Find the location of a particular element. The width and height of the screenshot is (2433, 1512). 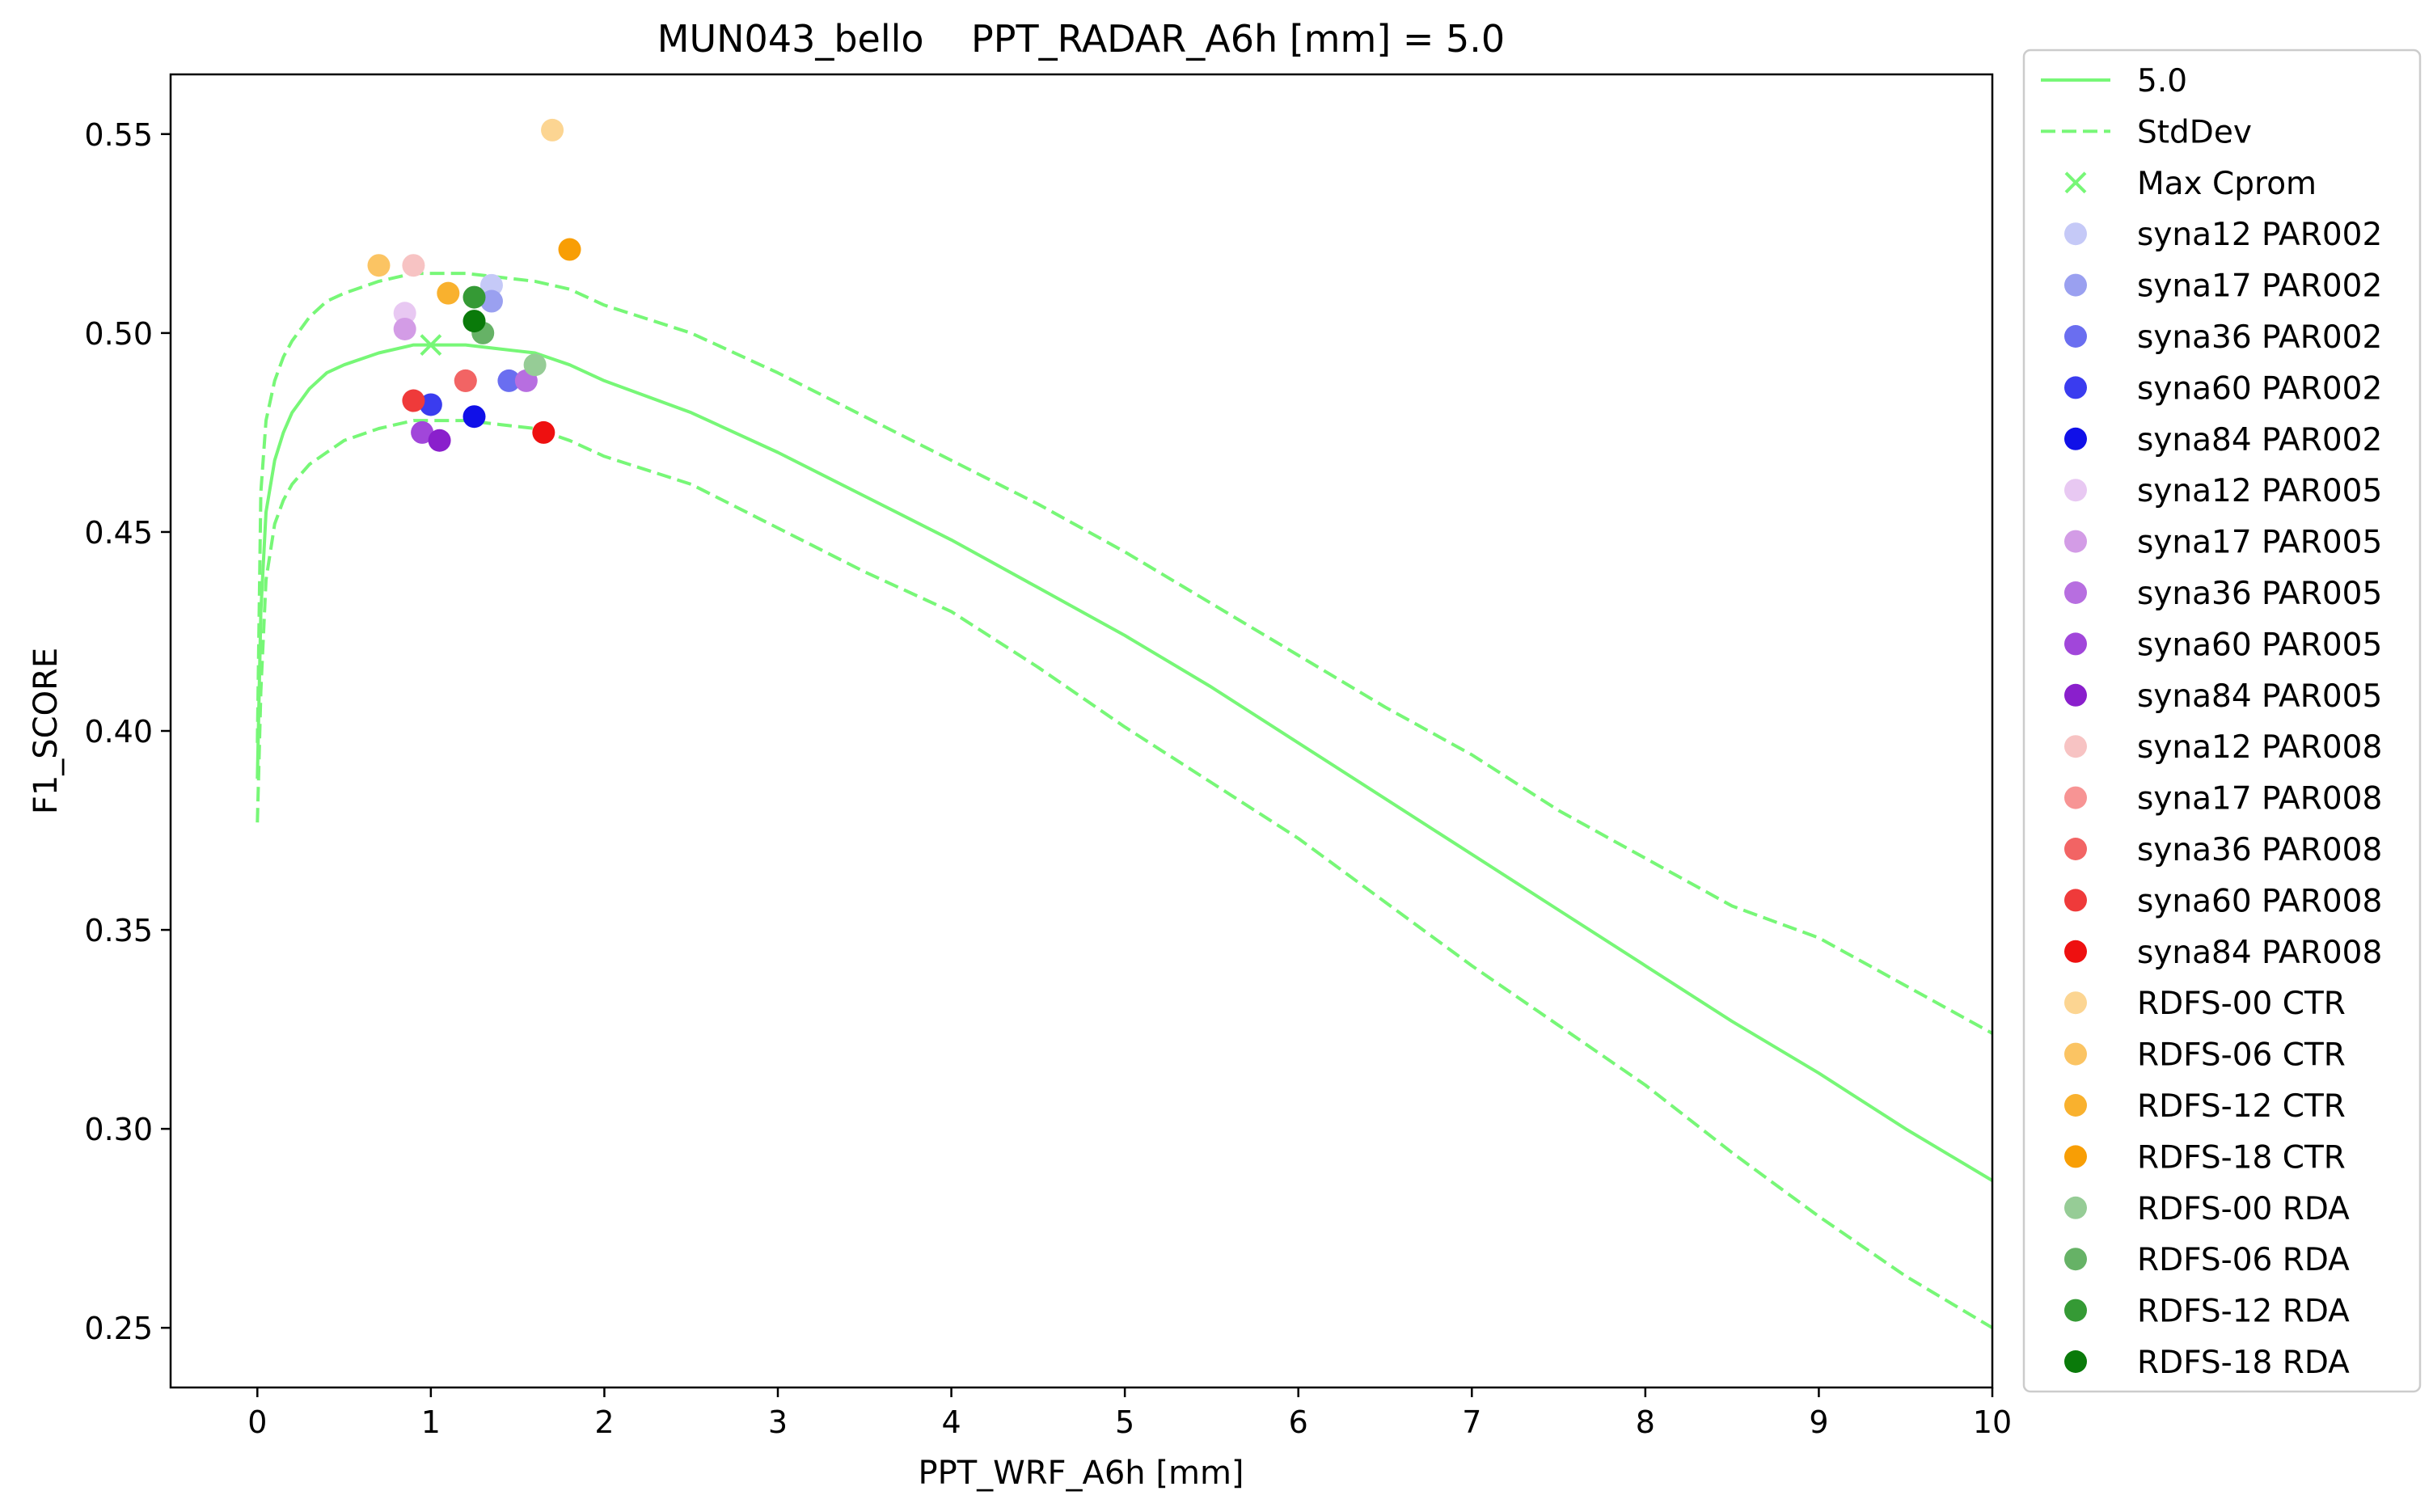

legend-label: syna17 PAR008 is located at coordinates (2259, 799).